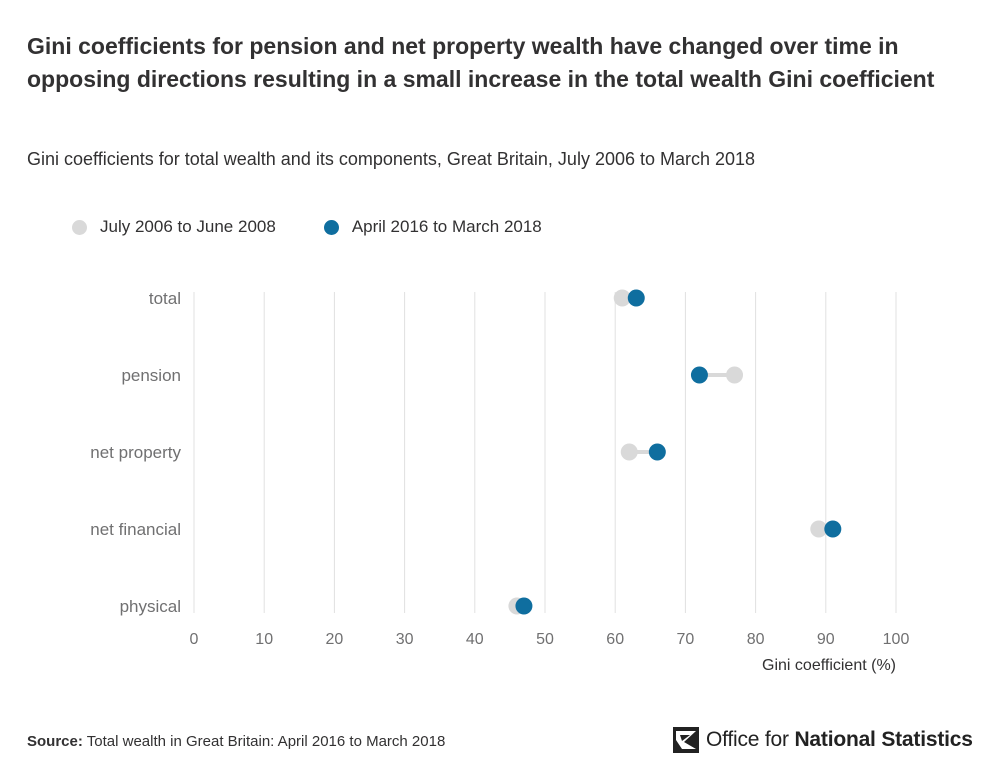 The width and height of the screenshot is (1003, 783). Describe the element at coordinates (896, 639) in the screenshot. I see `x-tick-label-100: 100` at that location.